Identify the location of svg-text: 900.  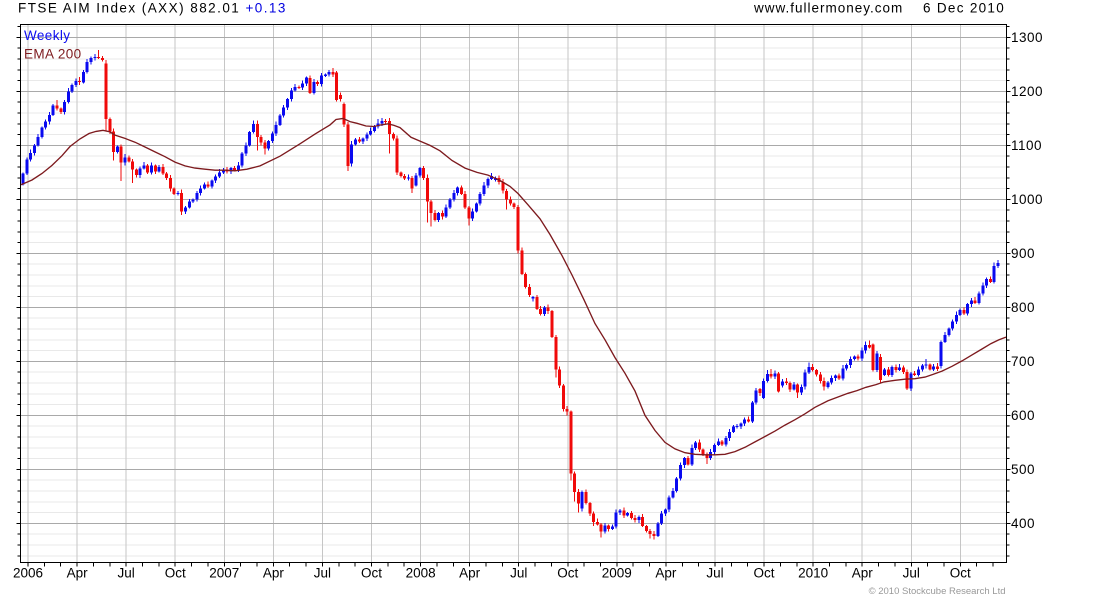
(1023, 253).